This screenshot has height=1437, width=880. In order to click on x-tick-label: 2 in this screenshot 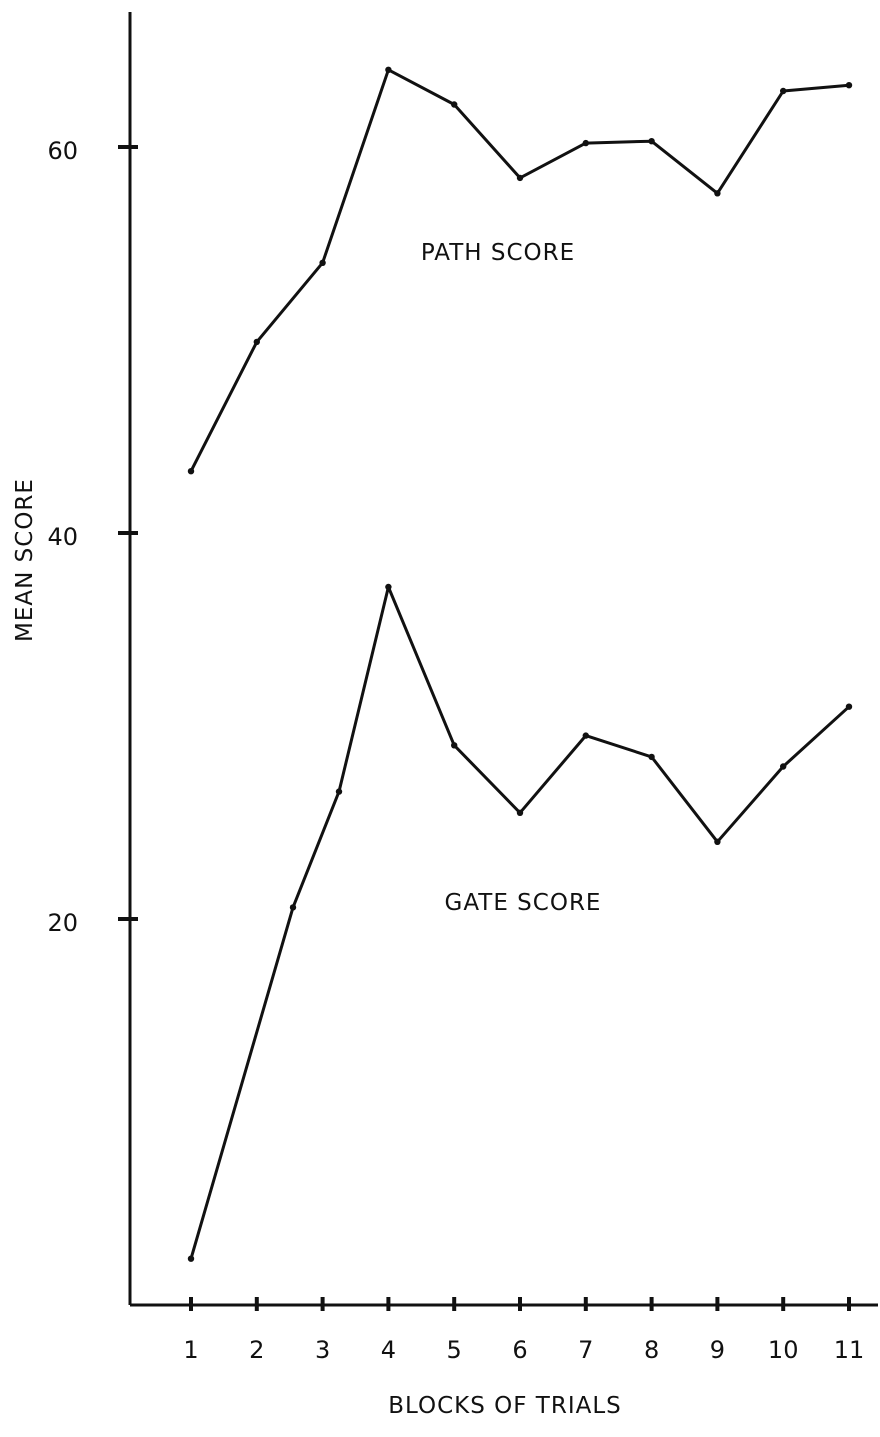, I will do `click(256, 1350)`.